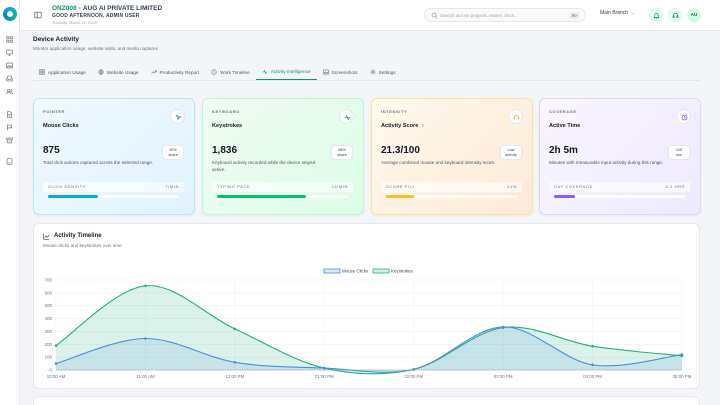 Image resolution: width=720 pixels, height=405 pixels. Describe the element at coordinates (225, 150) in the screenshot. I see `card-value: 1,836` at that location.